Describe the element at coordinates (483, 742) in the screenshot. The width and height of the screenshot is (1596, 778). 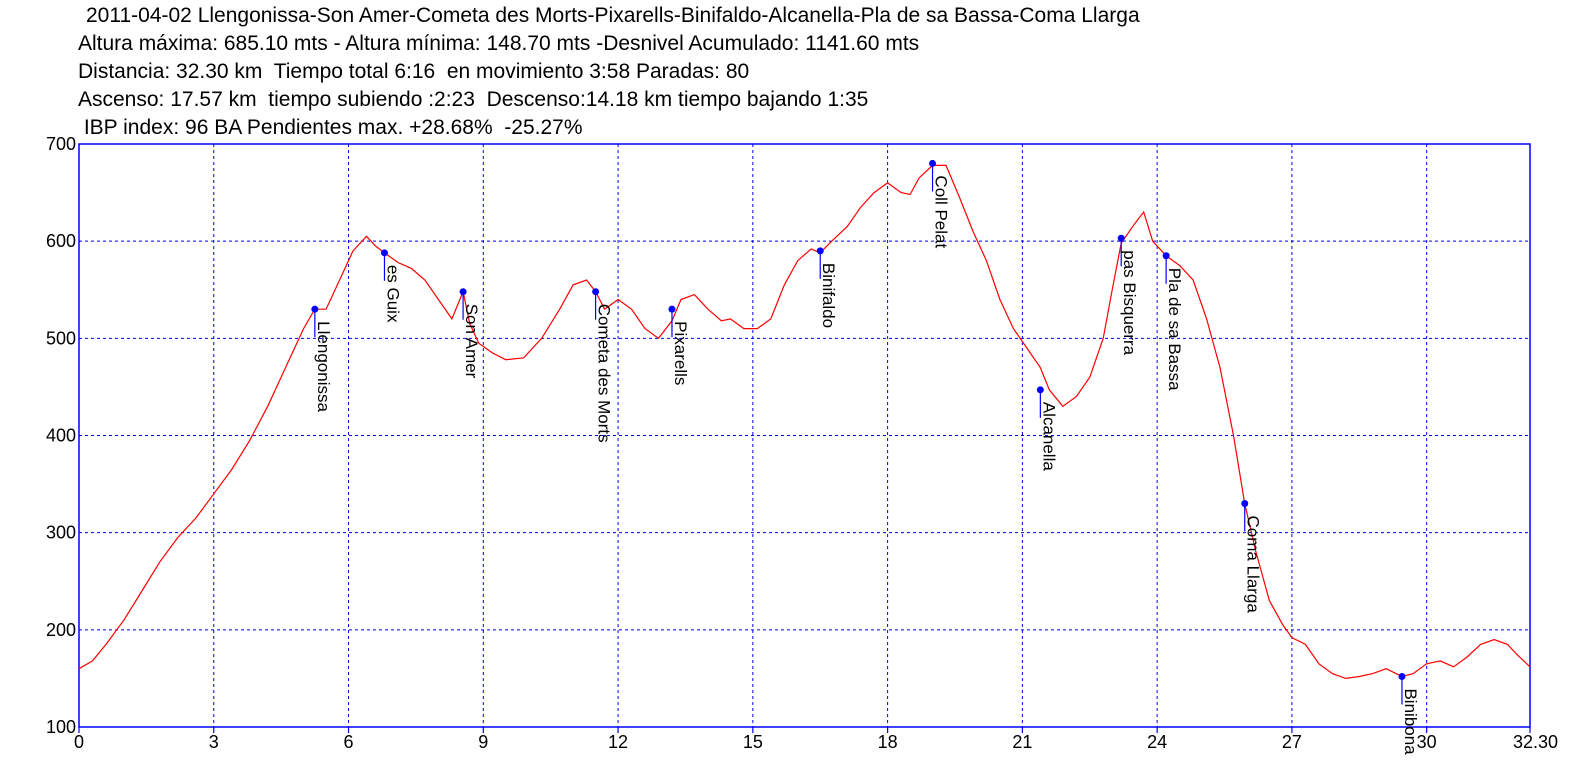
I see `x-tick-label: 9` at that location.